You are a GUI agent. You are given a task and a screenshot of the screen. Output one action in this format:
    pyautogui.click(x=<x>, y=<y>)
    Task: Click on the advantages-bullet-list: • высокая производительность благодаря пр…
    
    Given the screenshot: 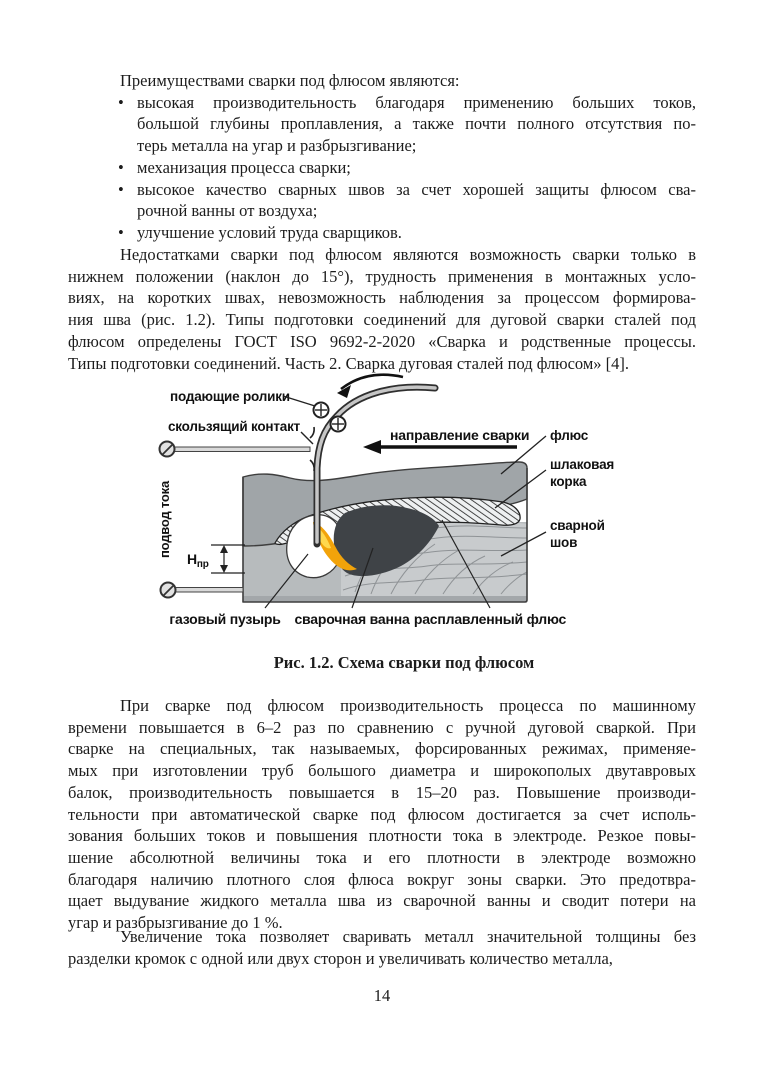 What is the action you would take?
    pyautogui.click(x=382, y=168)
    